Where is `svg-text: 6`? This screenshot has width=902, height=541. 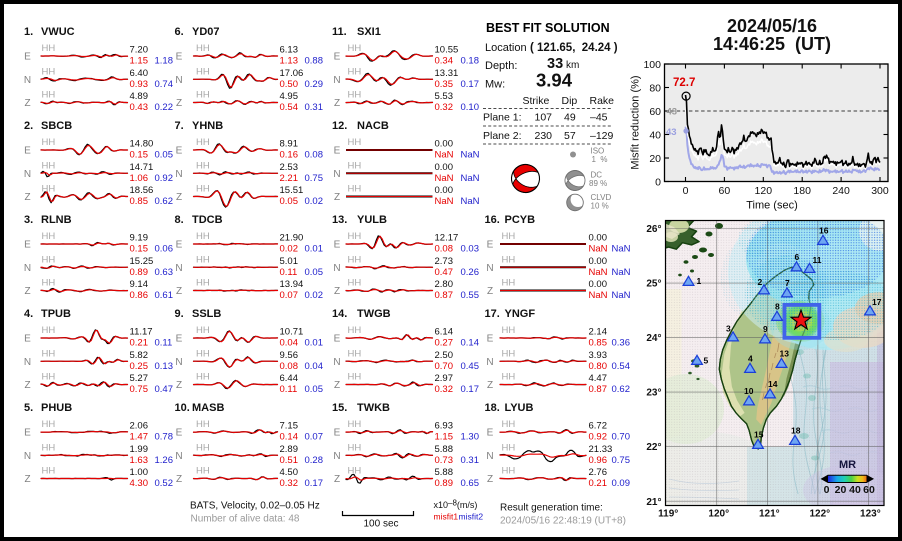
svg-text: 6 is located at coordinates (797, 257).